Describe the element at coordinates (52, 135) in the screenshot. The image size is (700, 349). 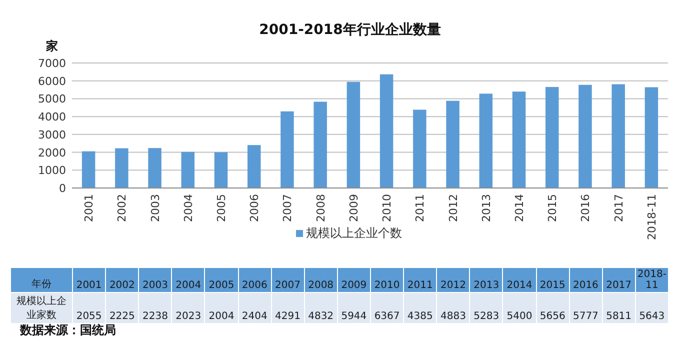
I see `y-tick-label: 3000` at that location.